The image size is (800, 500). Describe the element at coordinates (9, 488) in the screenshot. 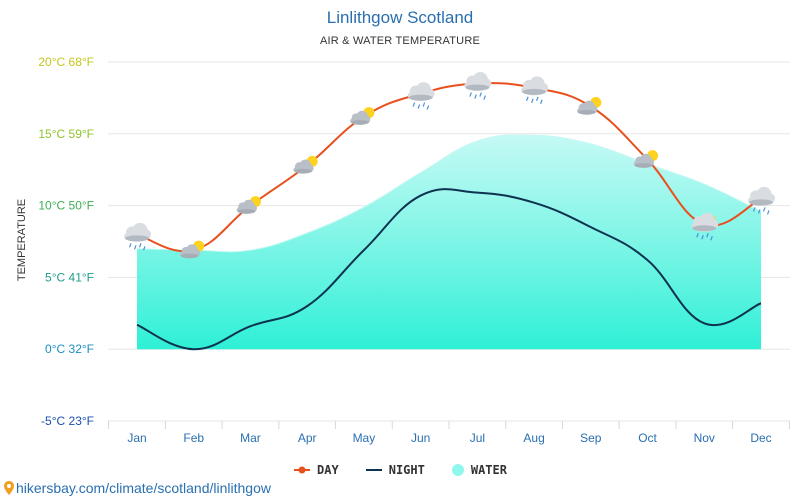

I see `map-pin-icon` at that location.